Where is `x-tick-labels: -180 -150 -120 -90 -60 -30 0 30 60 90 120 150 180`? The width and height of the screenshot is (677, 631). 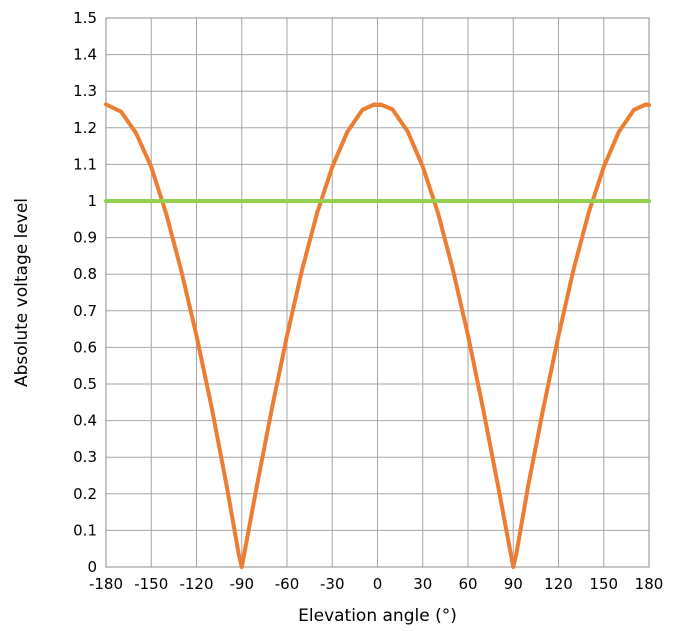 x-tick-labels: -180 -150 -120 -90 -60 -30 0 30 60 90 120 150 180 is located at coordinates (376, 584).